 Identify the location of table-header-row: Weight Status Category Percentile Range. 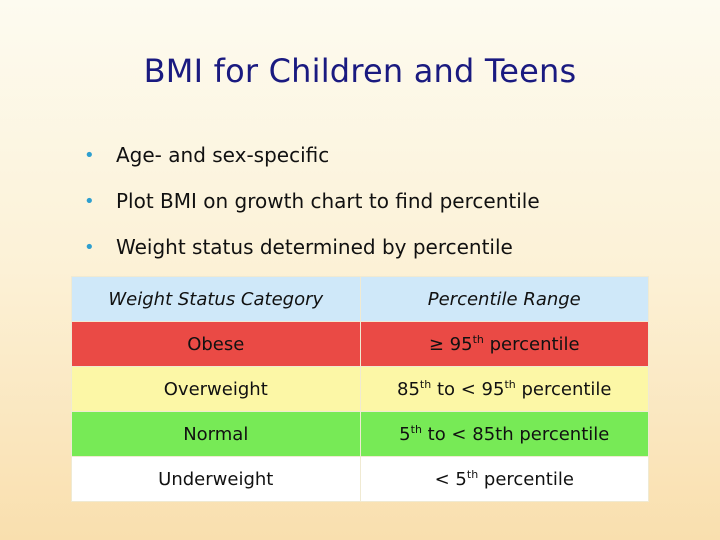
(360, 299).